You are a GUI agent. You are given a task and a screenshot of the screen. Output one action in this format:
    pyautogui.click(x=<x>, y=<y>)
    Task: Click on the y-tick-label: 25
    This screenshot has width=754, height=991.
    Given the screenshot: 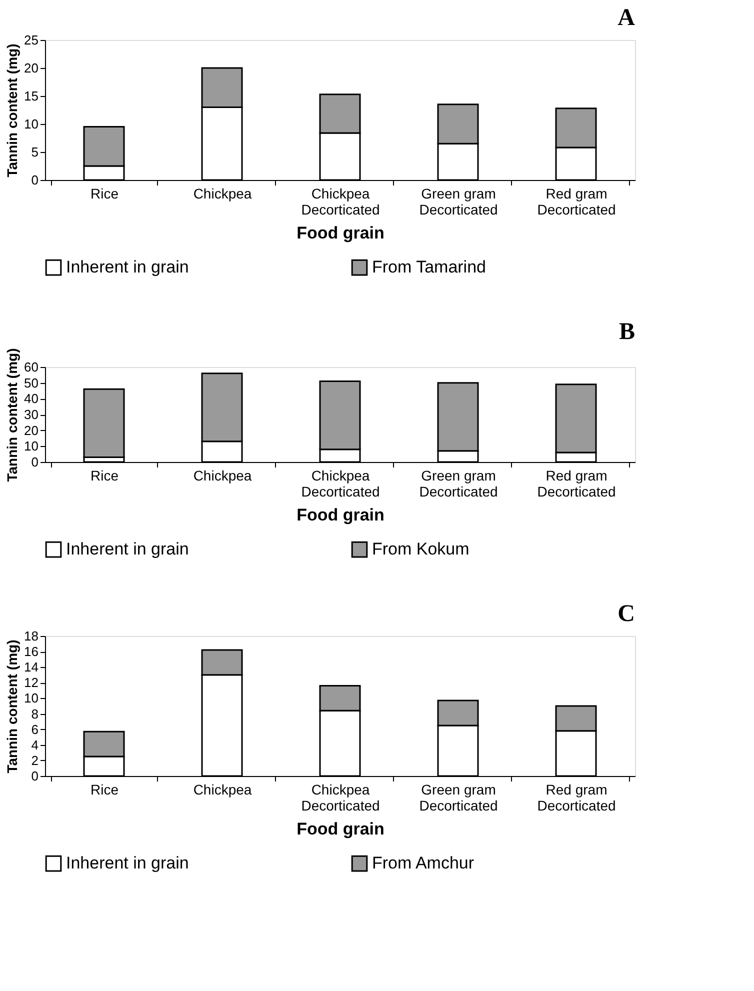 What is the action you would take?
    pyautogui.click(x=31, y=40)
    